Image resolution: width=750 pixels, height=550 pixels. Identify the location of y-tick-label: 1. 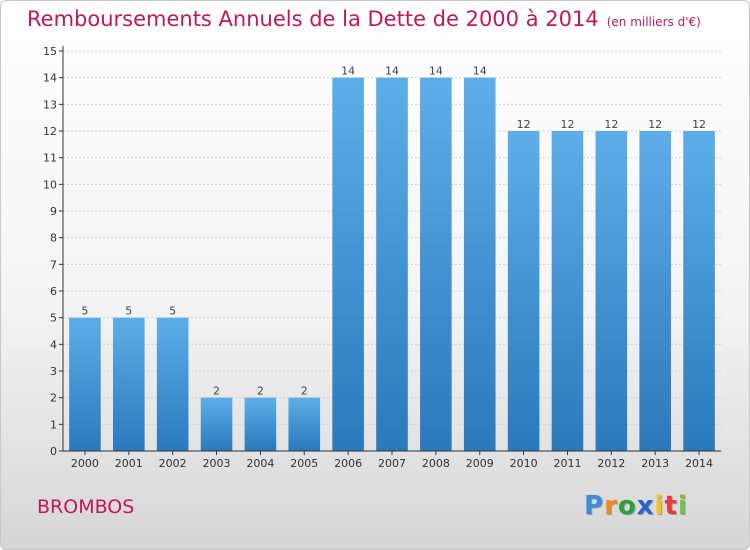
(53, 424).